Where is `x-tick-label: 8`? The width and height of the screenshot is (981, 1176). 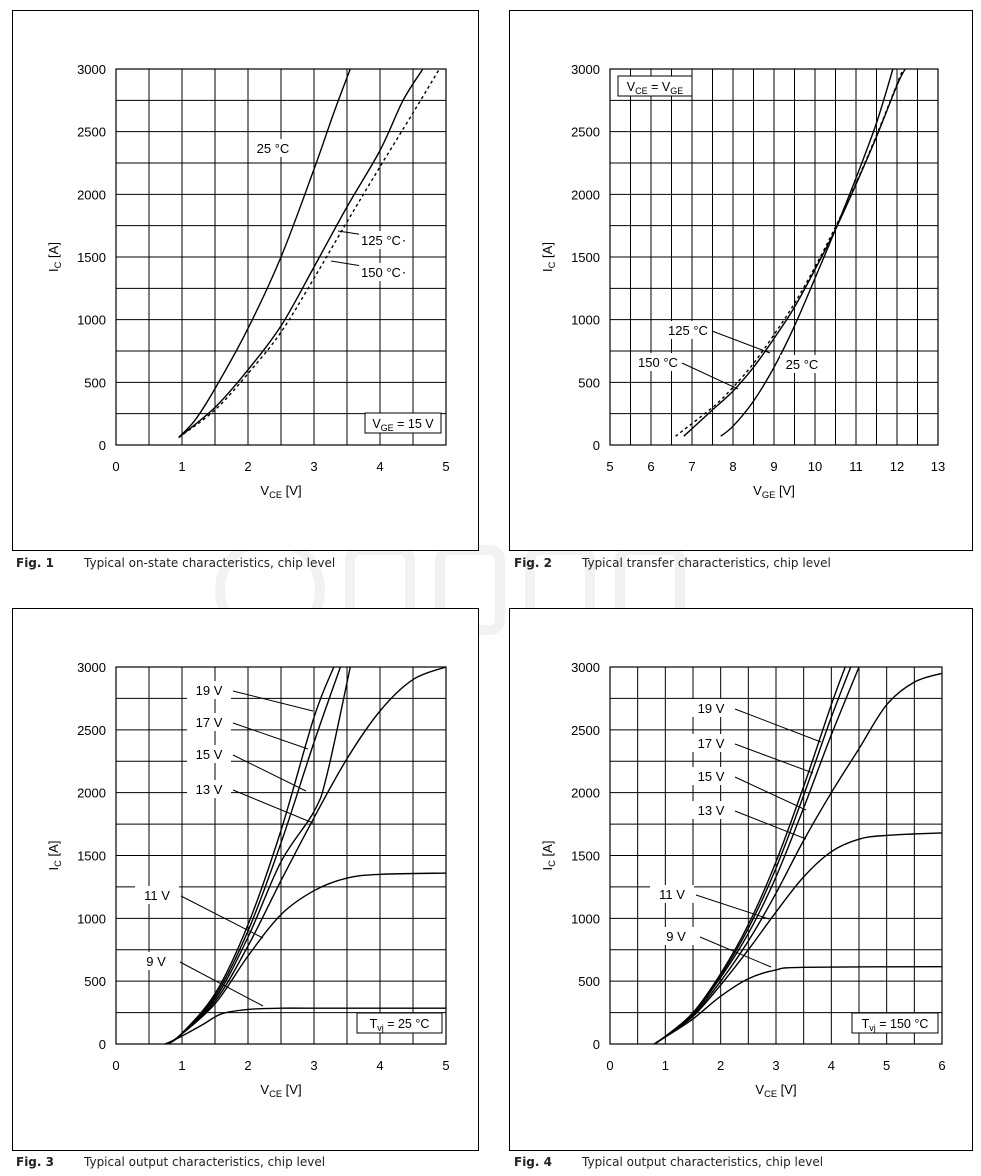 x-tick-label: 8 is located at coordinates (732, 466).